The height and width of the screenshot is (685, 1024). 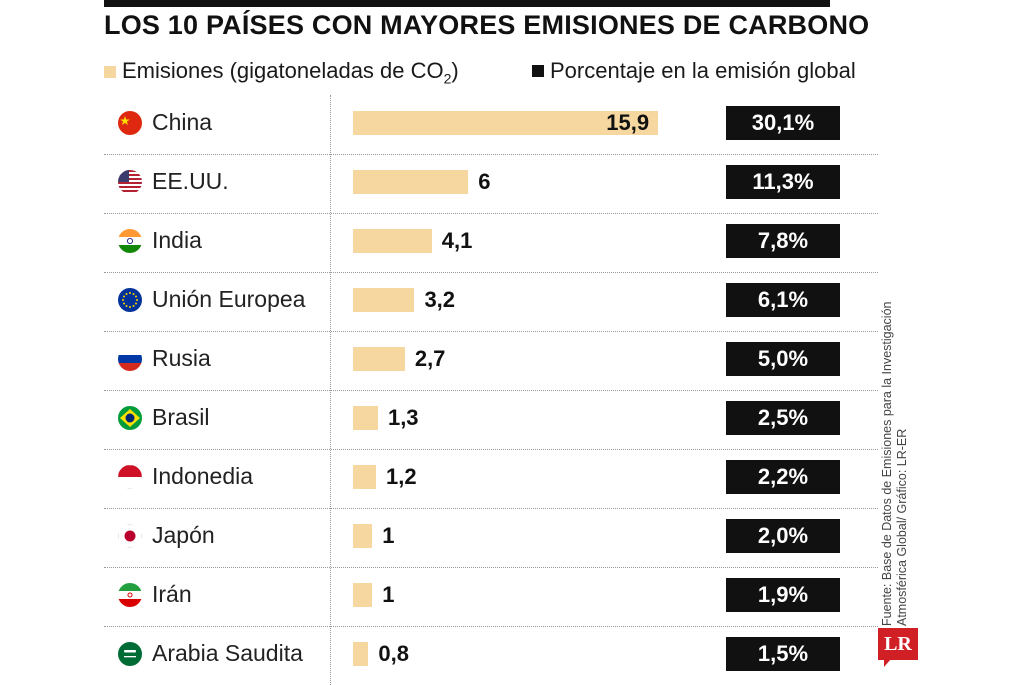 I want to click on country-label: Rusia, so click(x=181, y=358).